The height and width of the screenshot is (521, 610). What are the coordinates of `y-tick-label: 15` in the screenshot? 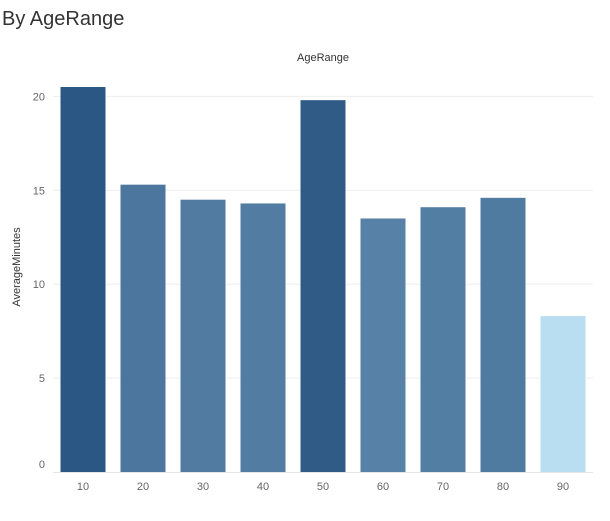 It's located at (39, 191).